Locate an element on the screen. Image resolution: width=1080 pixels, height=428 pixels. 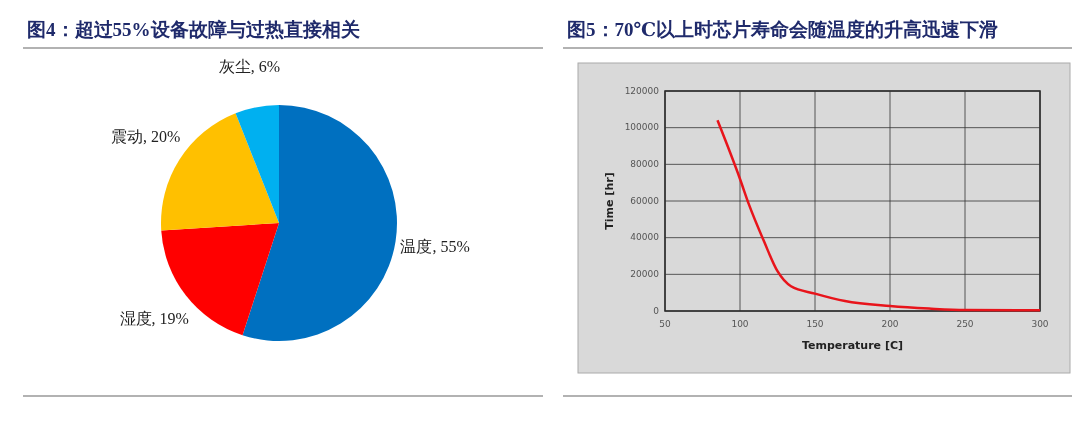
y-tick-label: 20000 is located at coordinates (645, 273).